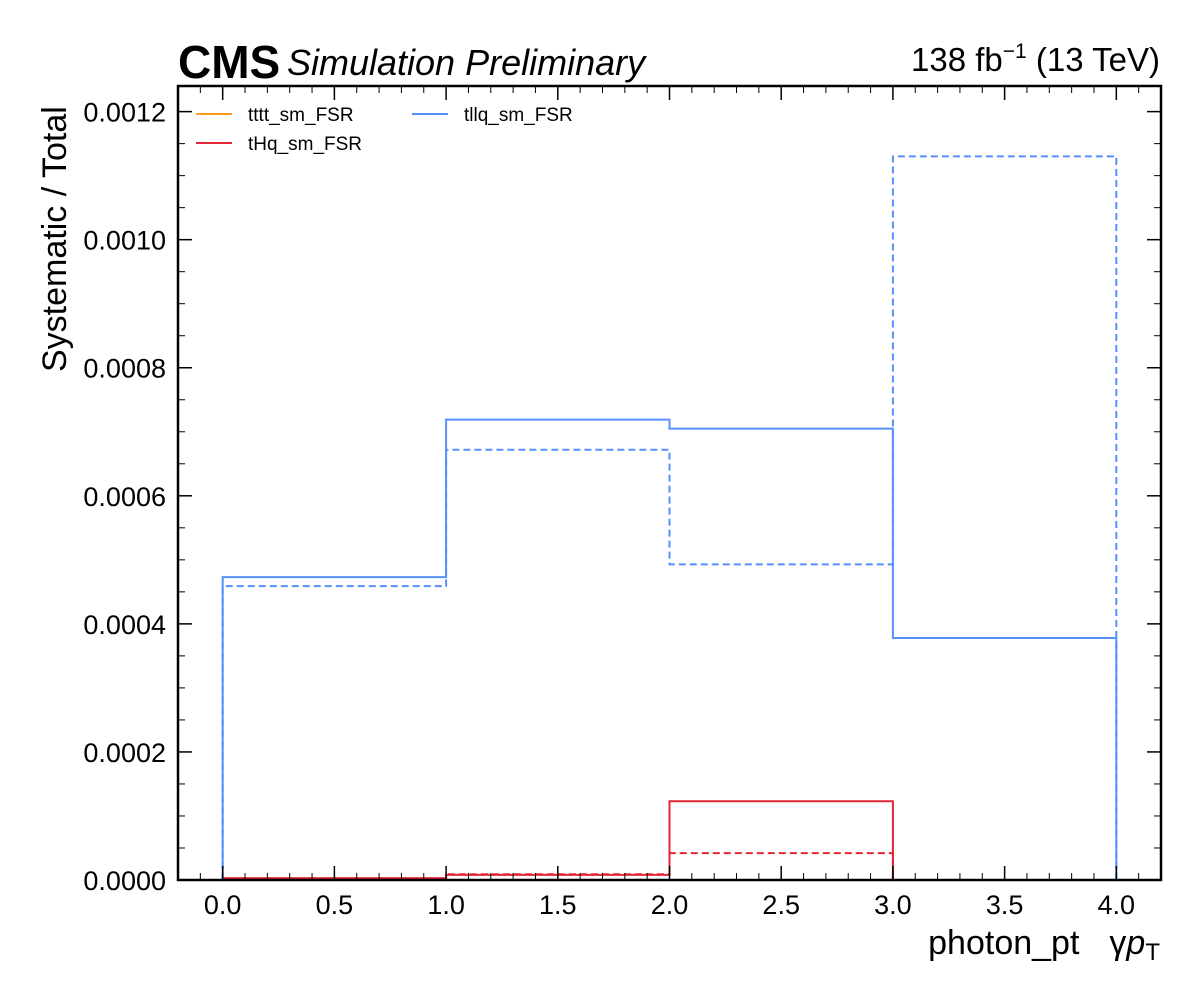  Describe the element at coordinates (558, 905) in the screenshot. I see `x-tick-label: 1.5` at that location.